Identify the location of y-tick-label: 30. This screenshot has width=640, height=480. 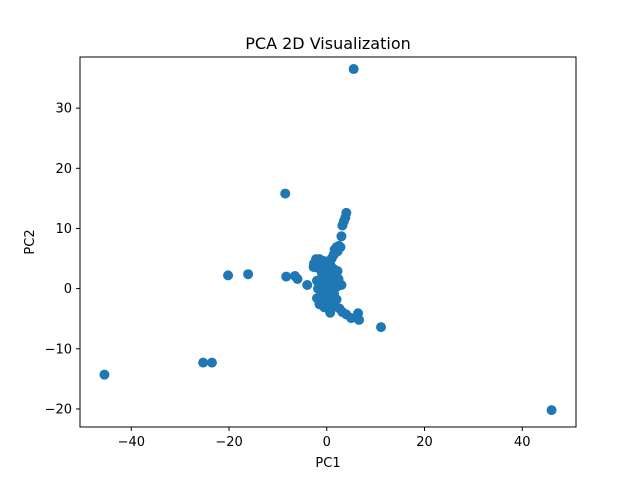
(63, 109).